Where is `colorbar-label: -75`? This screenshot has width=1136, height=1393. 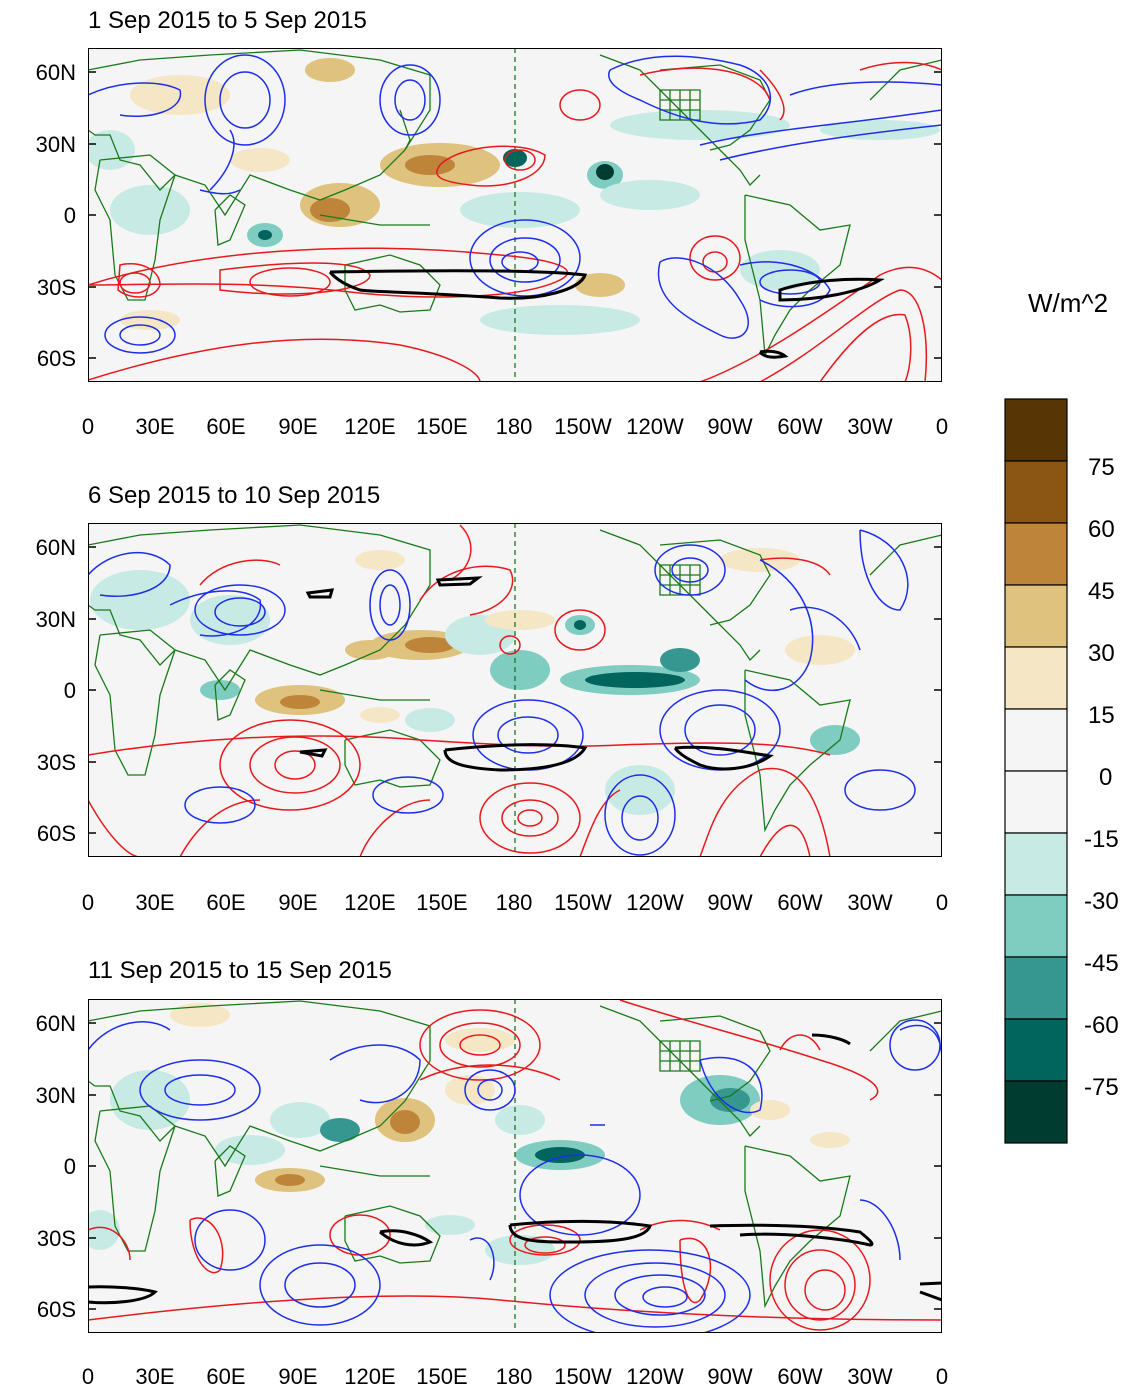 colorbar-label: -75 is located at coordinates (1101, 1087).